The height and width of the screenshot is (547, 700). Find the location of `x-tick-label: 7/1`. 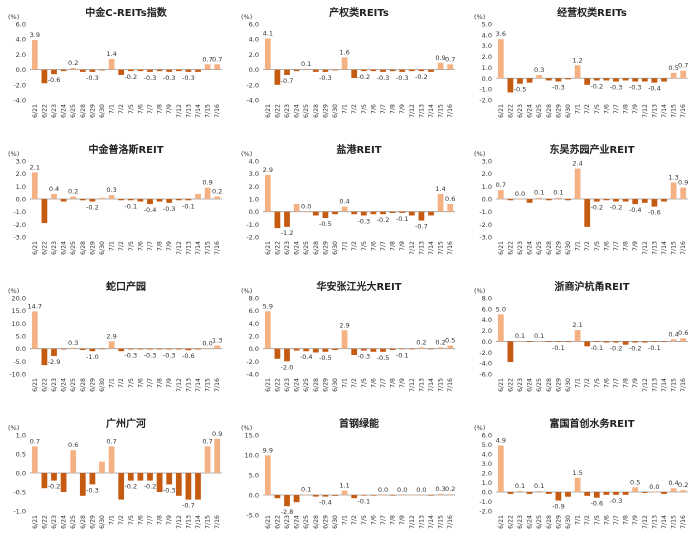

x-tick-label: 7/1 is located at coordinates (578, 109).